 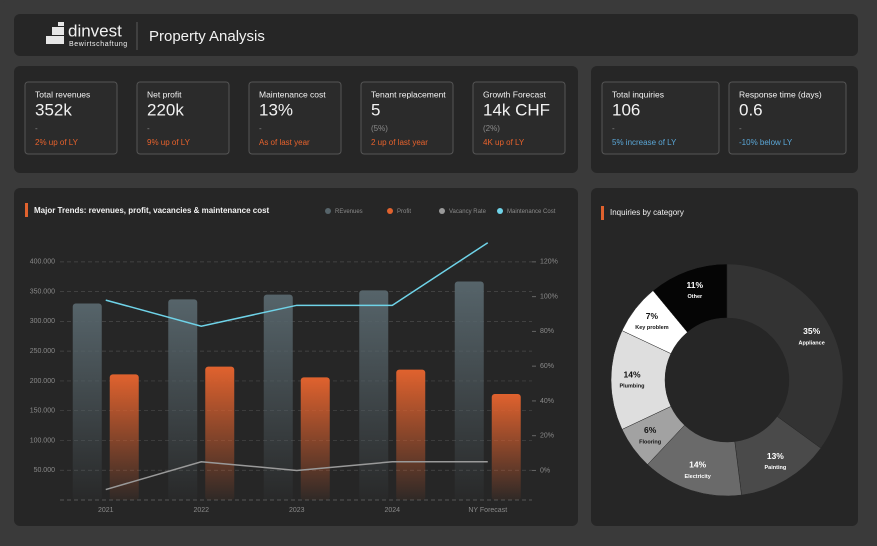 What do you see at coordinates (650, 430) in the screenshot?
I see `value-label: 6%` at bounding box center [650, 430].